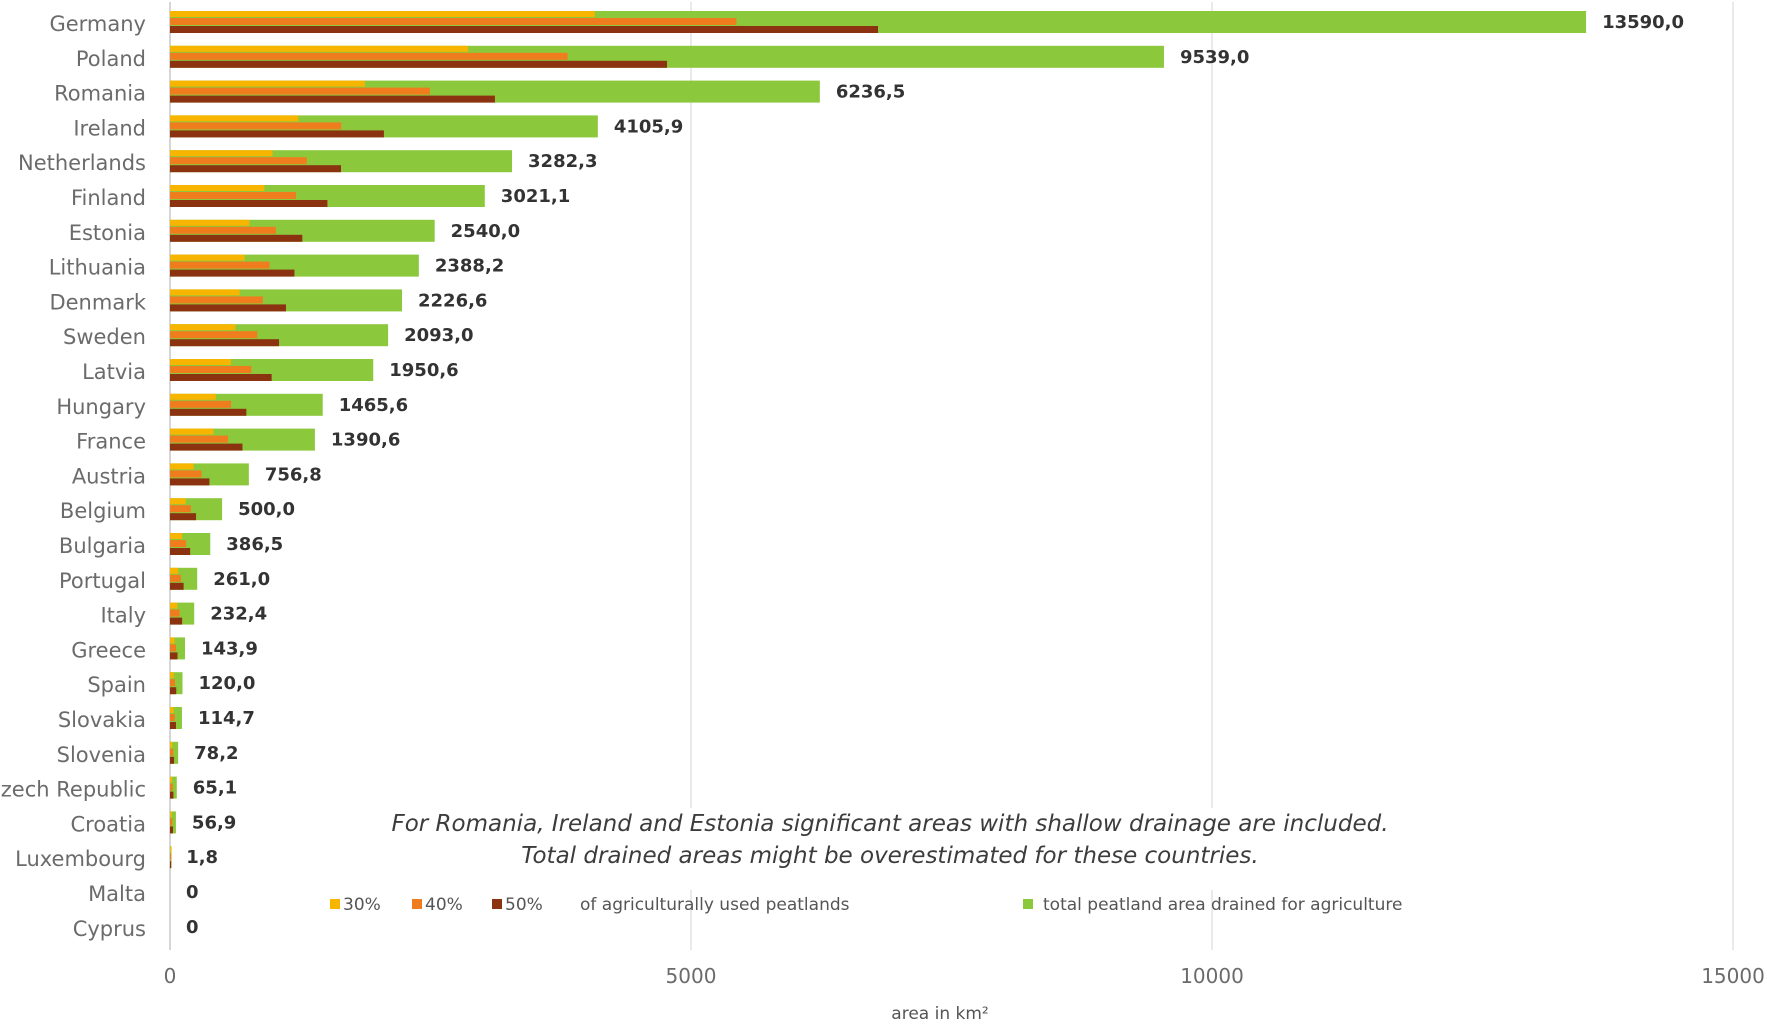 The width and height of the screenshot is (1767, 1032). What do you see at coordinates (497, 904) in the screenshot?
I see `legend-swatch-50pct` at bounding box center [497, 904].